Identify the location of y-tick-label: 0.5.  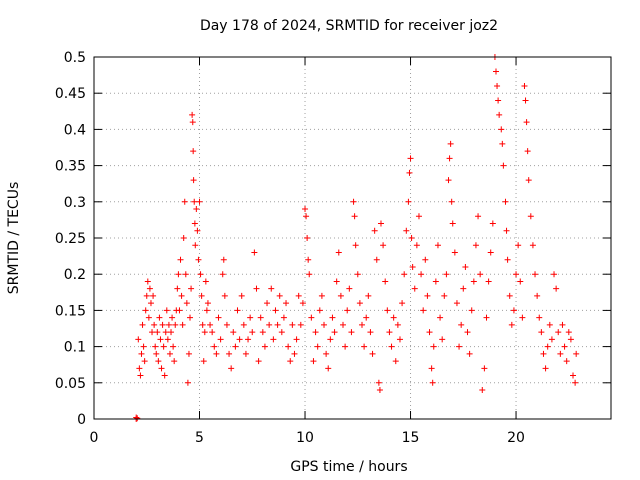
(75, 58).